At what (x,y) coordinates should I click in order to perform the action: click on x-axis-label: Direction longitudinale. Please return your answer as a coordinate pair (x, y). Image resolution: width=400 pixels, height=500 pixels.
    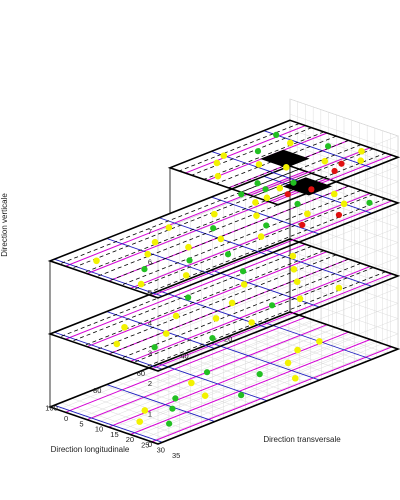
    Looking at the image, I should click on (90, 449).